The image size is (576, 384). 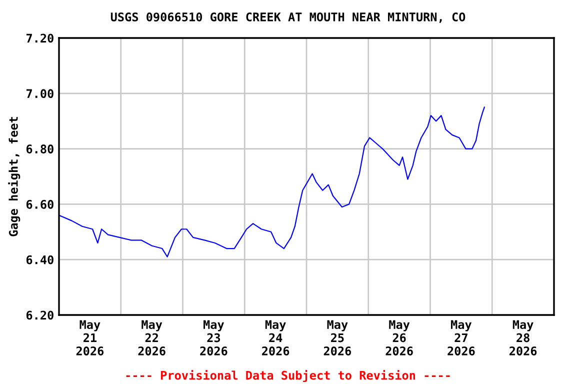 I want to click on y-tick-label: 6.60, so click(x=40, y=204).